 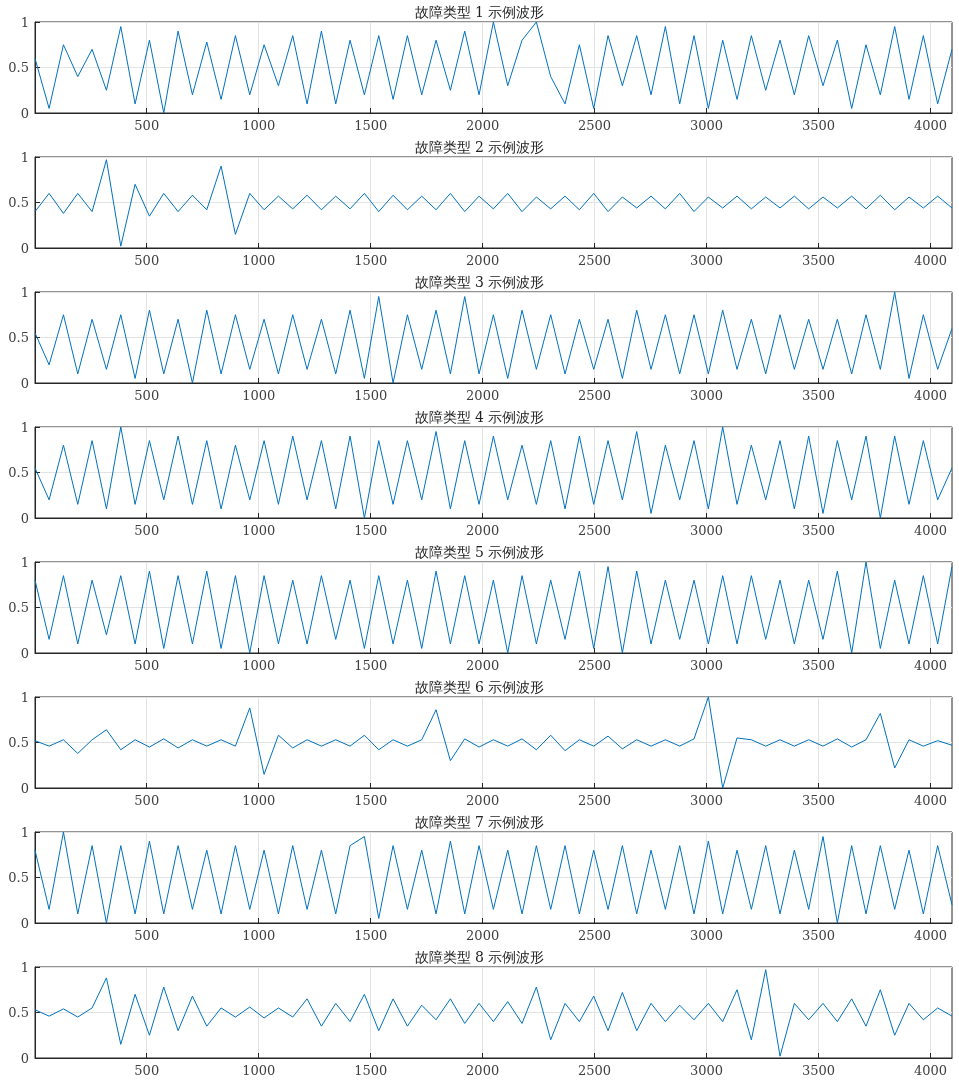 I want to click on chart-title: 故障类型 1 示例波形, so click(x=479, y=12).